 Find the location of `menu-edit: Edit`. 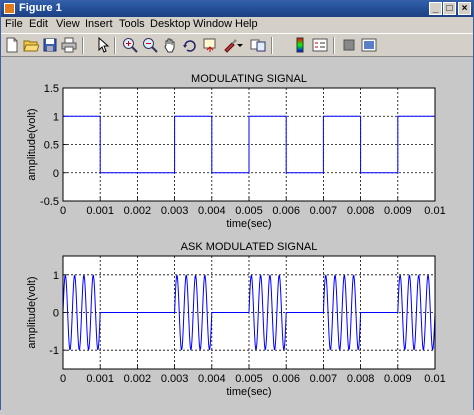

menu-edit: Edit is located at coordinates (38, 24).